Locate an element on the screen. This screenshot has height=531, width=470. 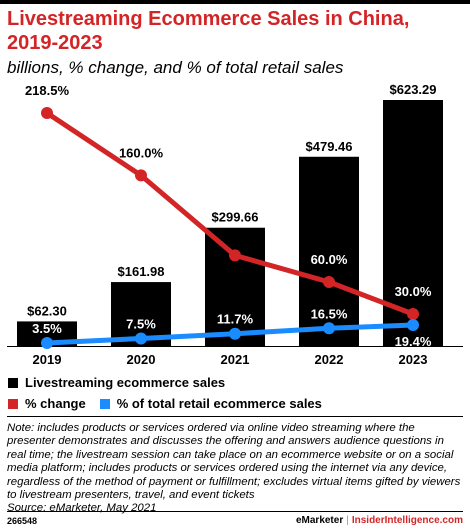
x-tick-2023: 2023 is located at coordinates (413, 359).